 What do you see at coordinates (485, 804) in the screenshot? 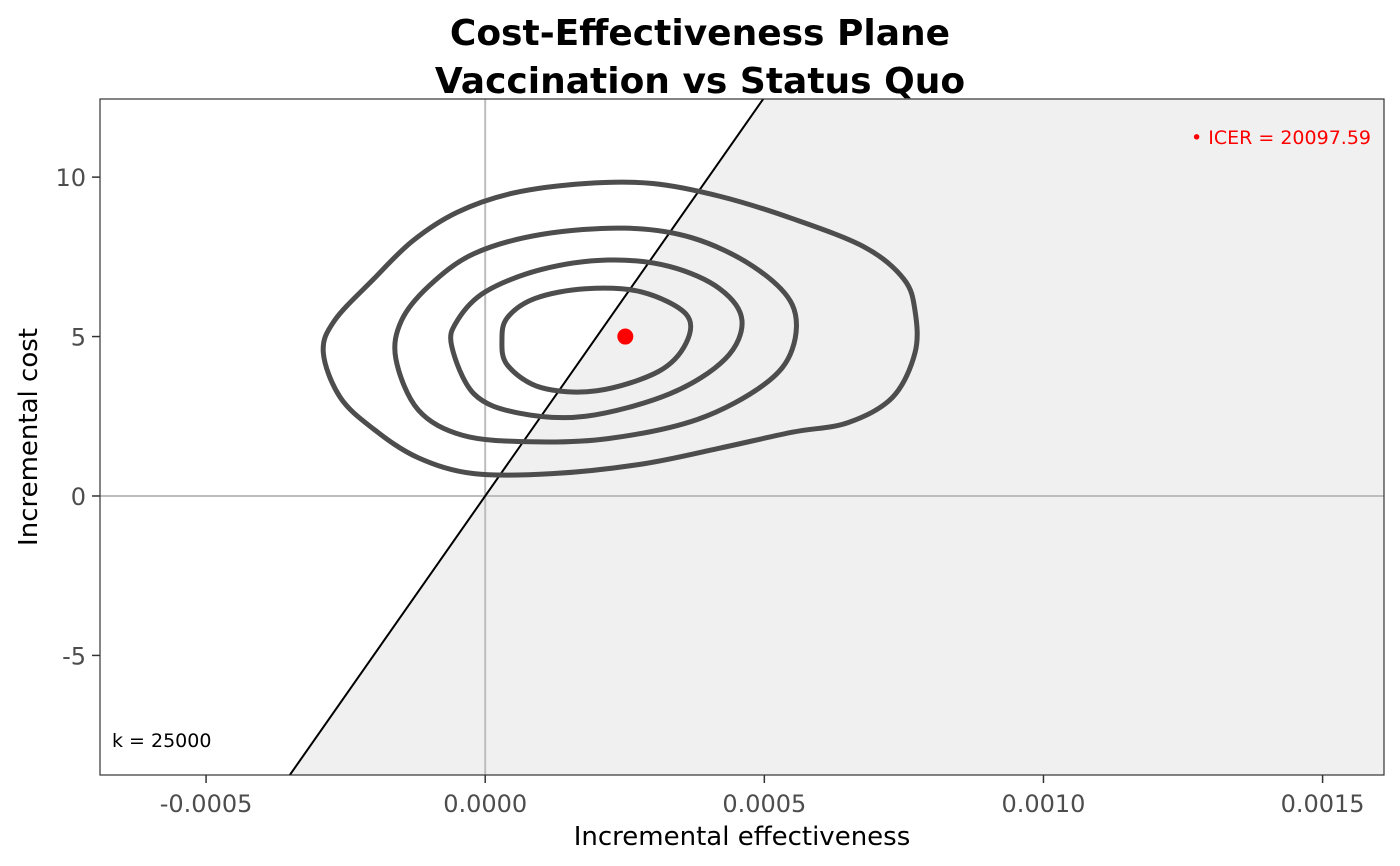
I see `x-tick-label: 0.0000` at bounding box center [485, 804].